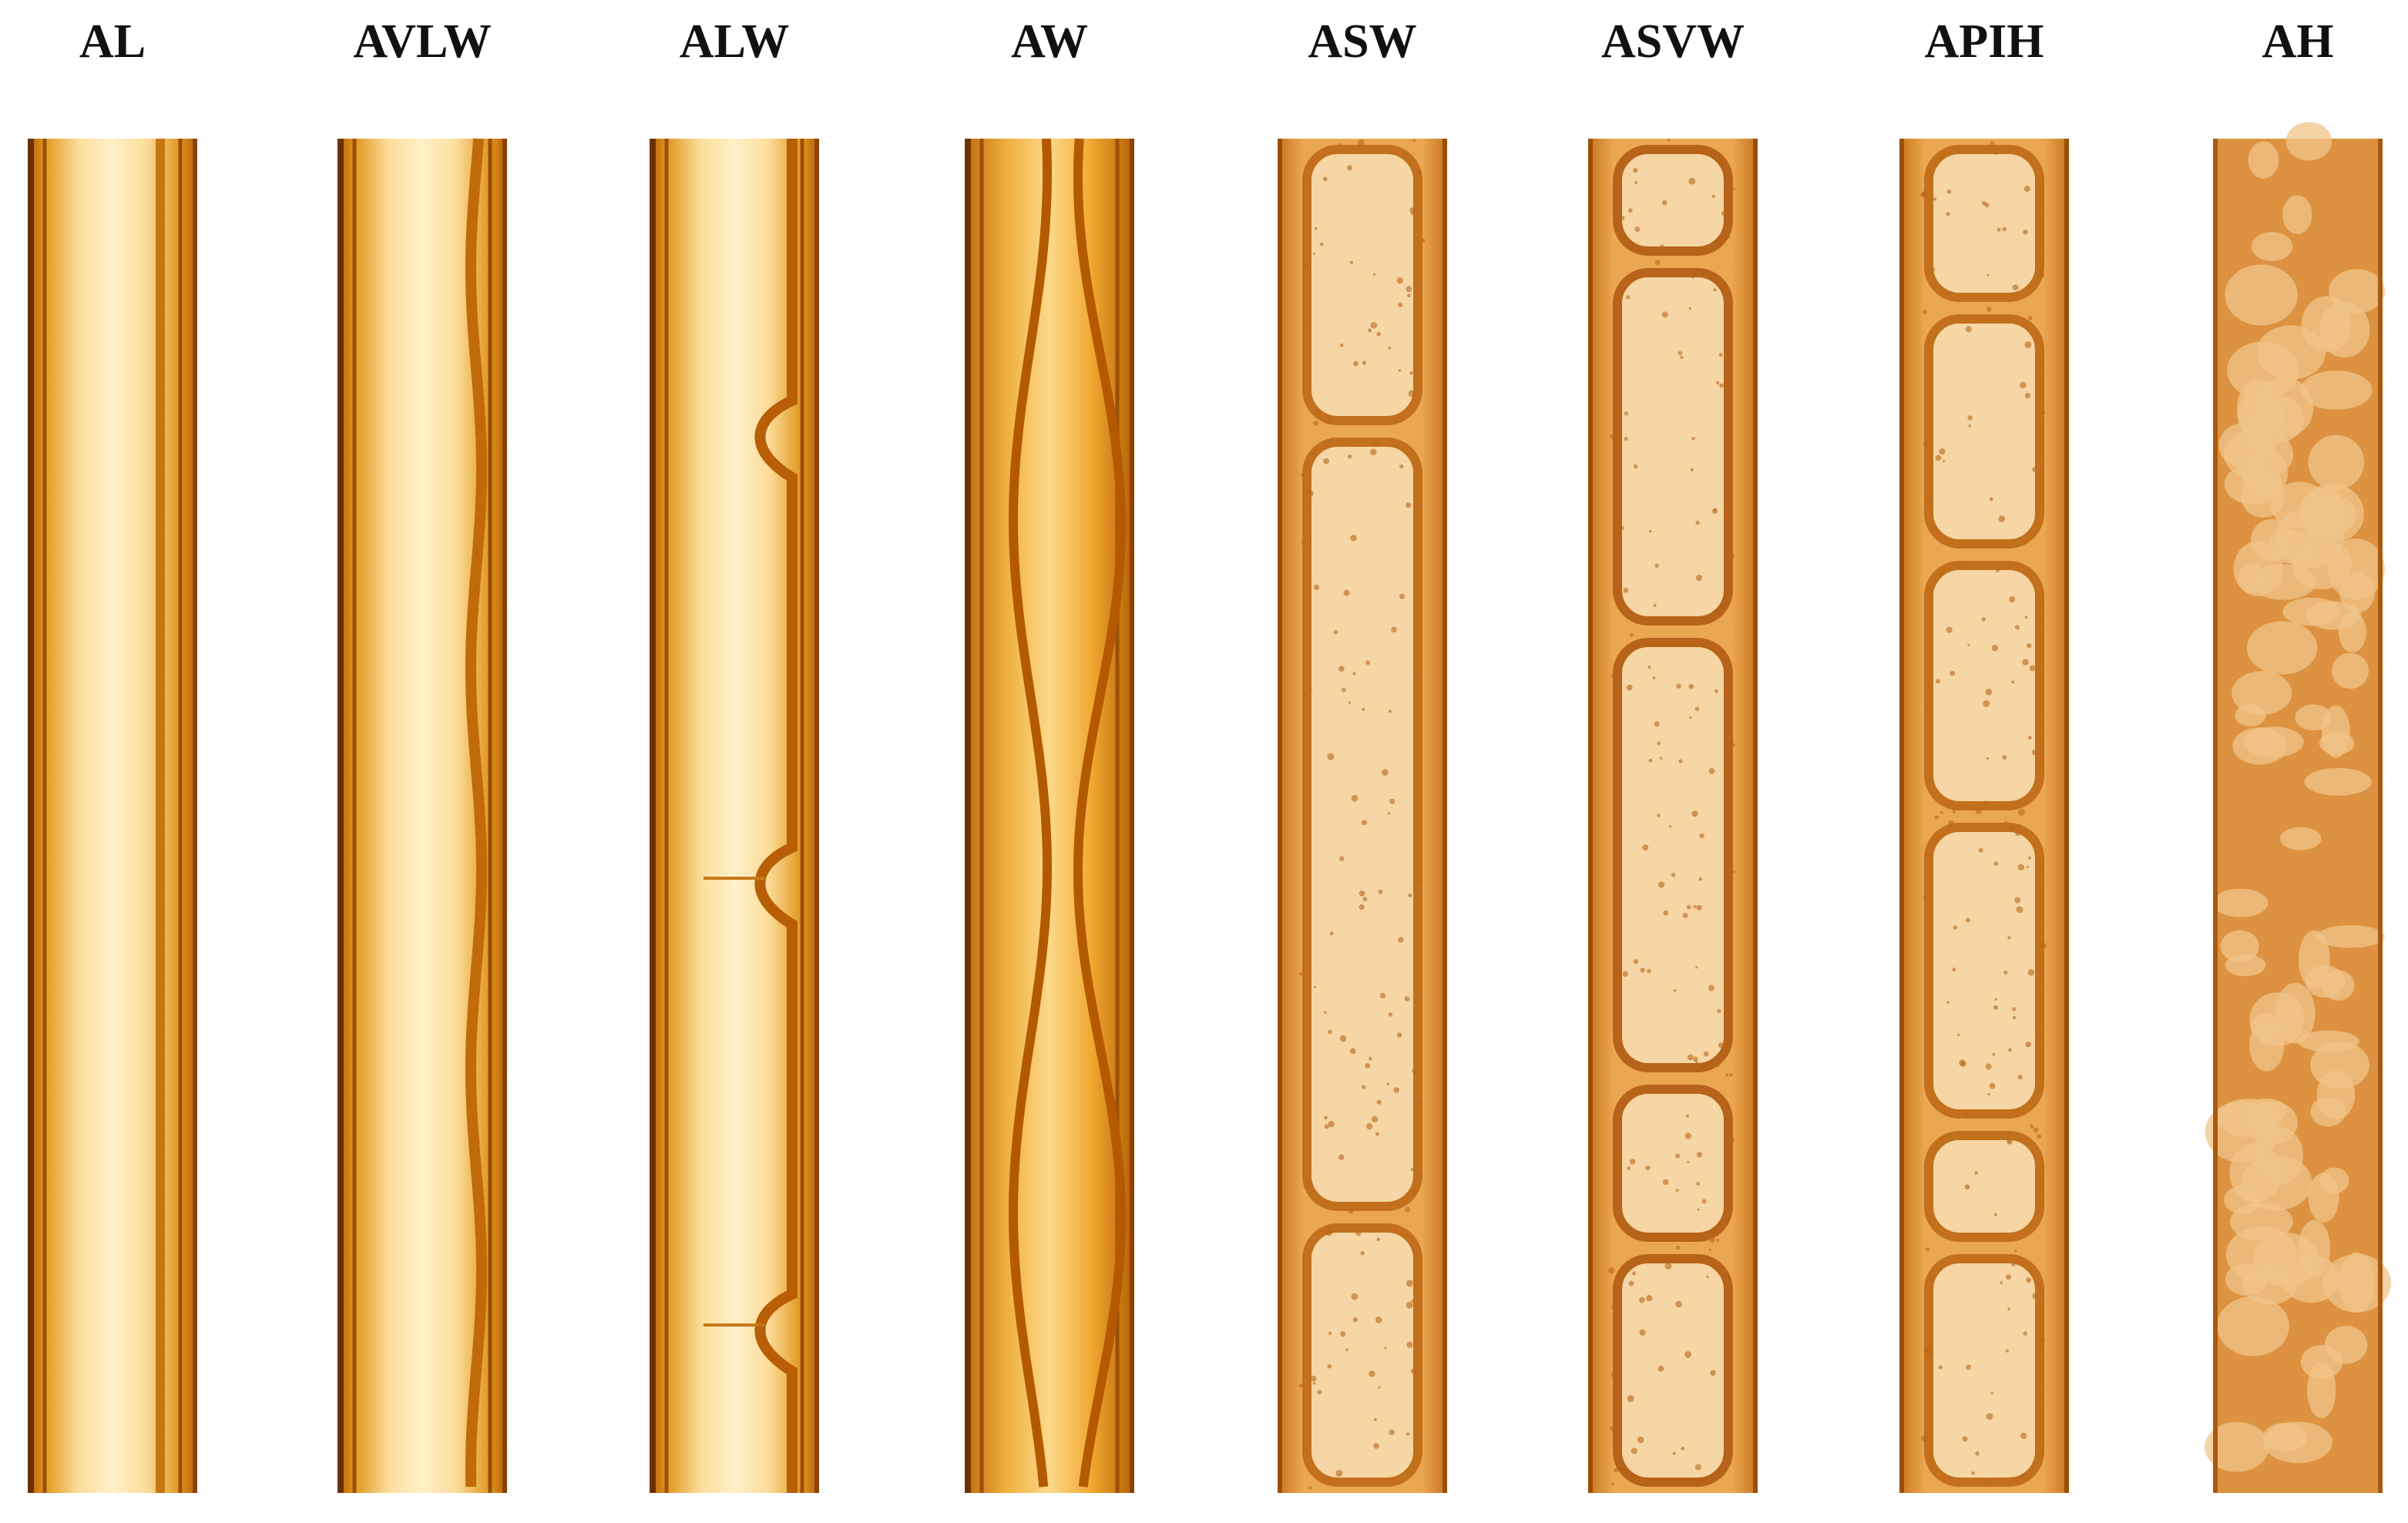 Image resolution: width=2408 pixels, height=1523 pixels. What do you see at coordinates (2298, 807) in the screenshot?
I see `tube-churn` at bounding box center [2298, 807].